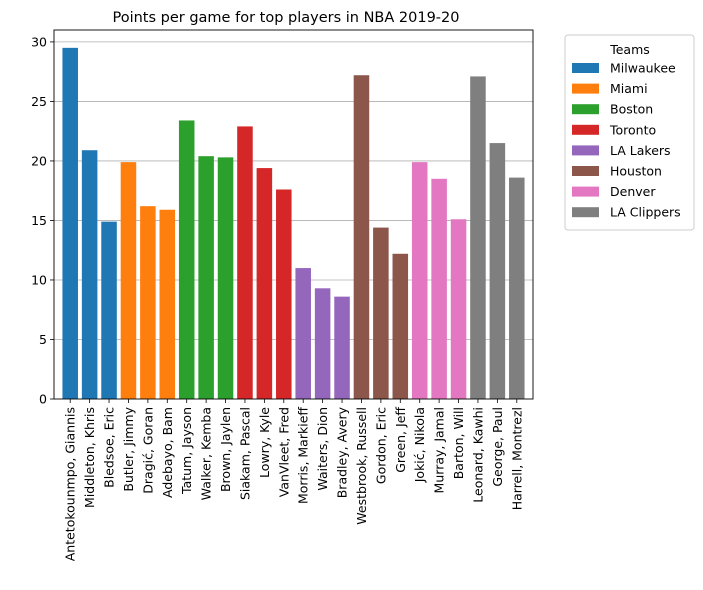  Describe the element at coordinates (643, 68) in the screenshot. I see `legend-label: Milwaukee` at that location.